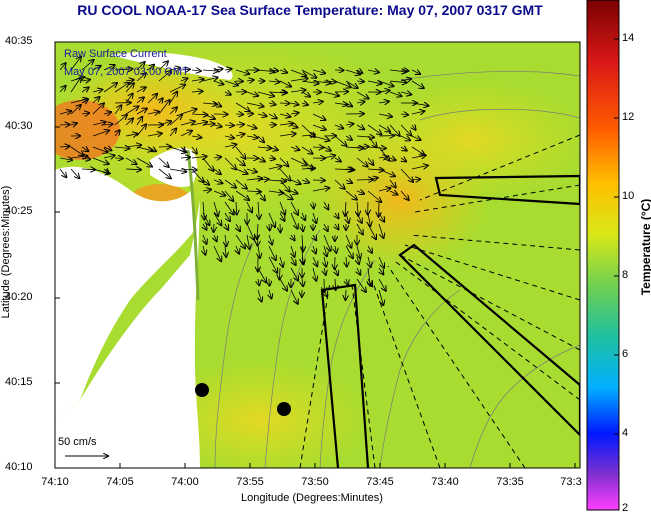 The height and width of the screenshot is (515, 651). I want to click on x-axis-title: Longitude (Degrees:Minutes), so click(312, 498).